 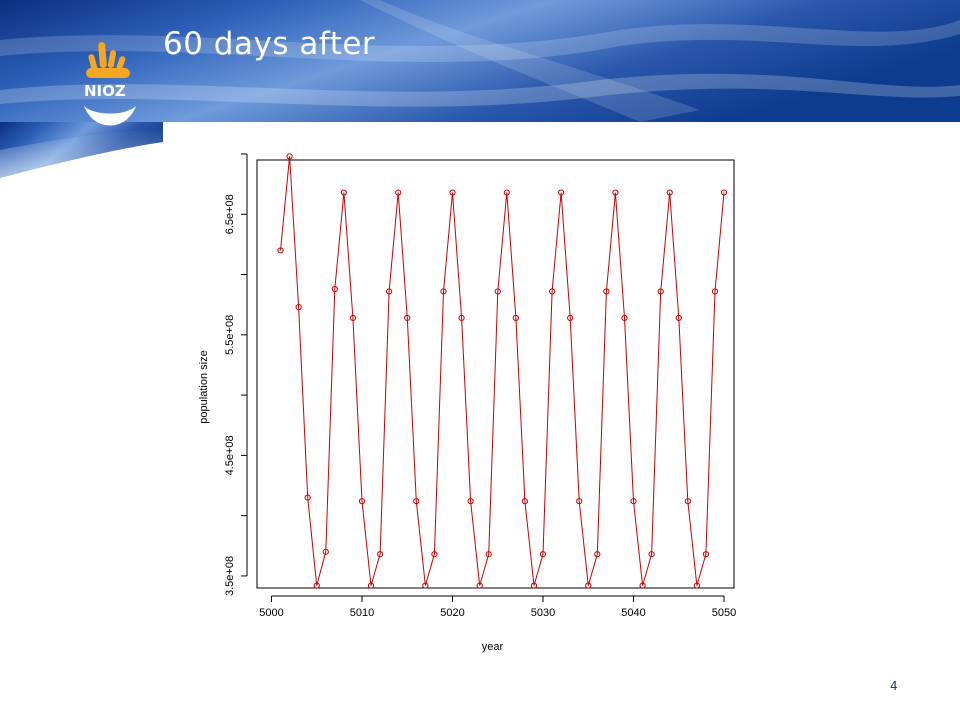 I want to click on x-tick-label: 5050, so click(x=724, y=613).